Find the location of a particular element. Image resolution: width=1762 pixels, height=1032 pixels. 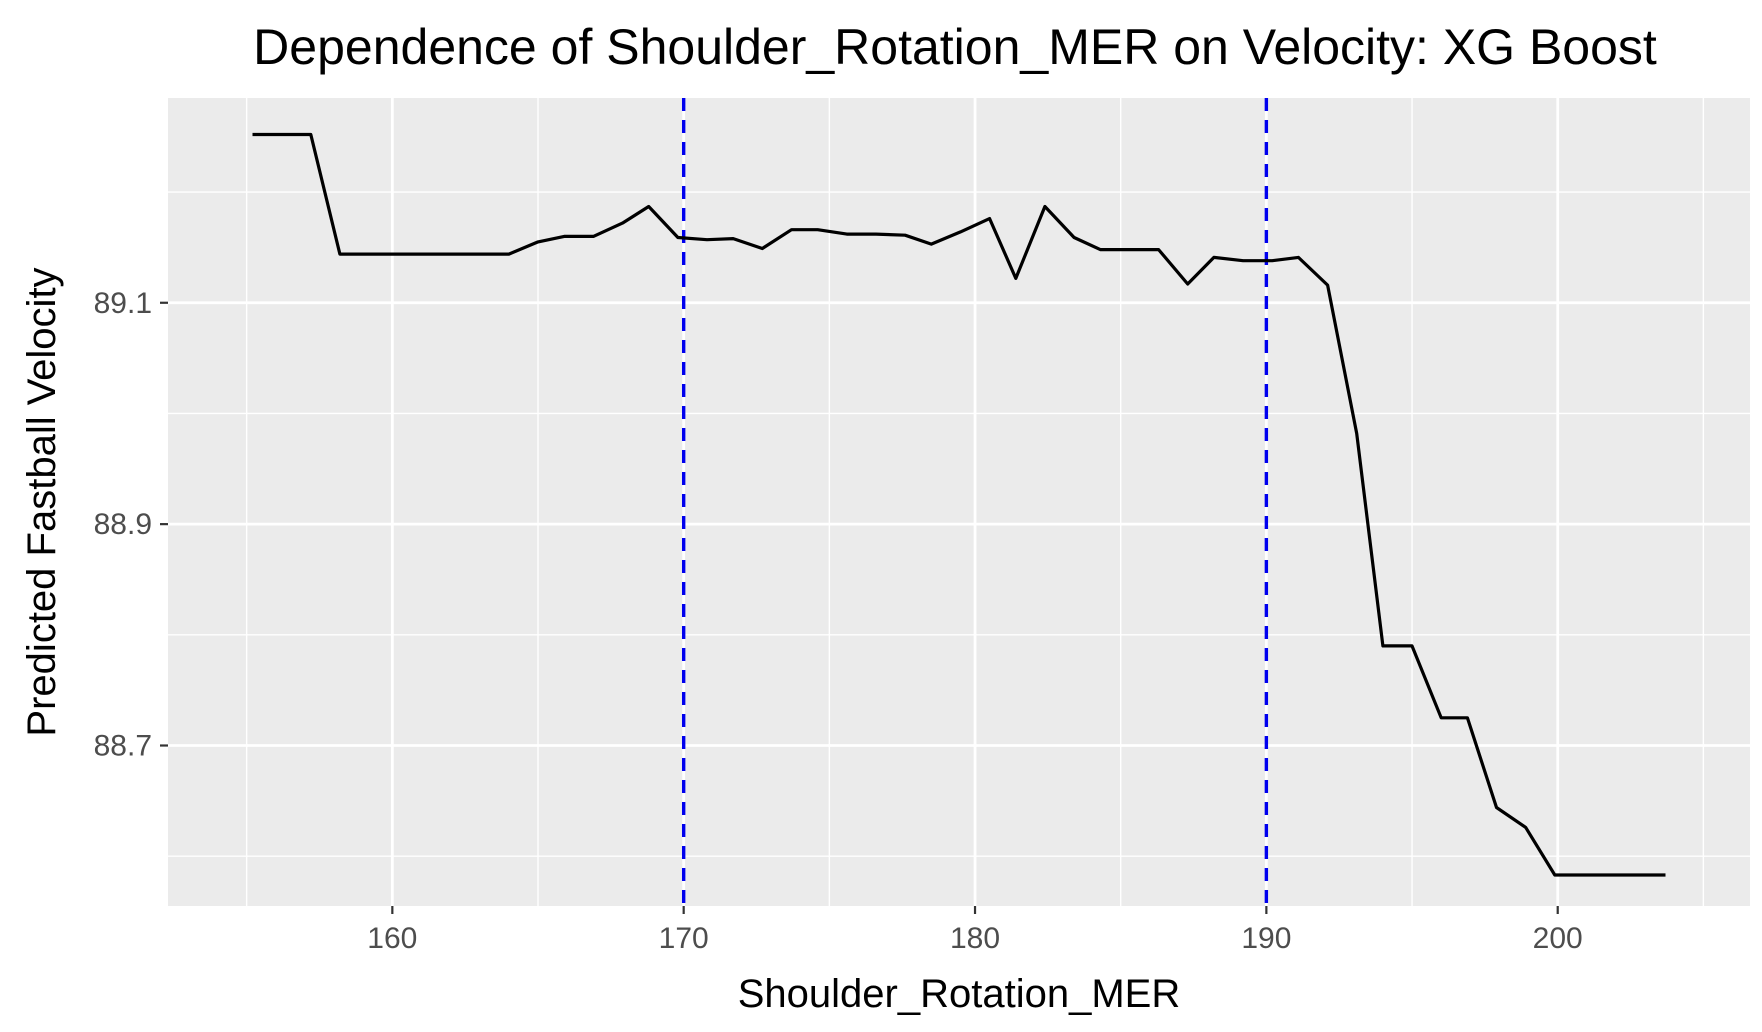

y-axis-title: Predicted Fastball Velocity is located at coordinates (42, 501).